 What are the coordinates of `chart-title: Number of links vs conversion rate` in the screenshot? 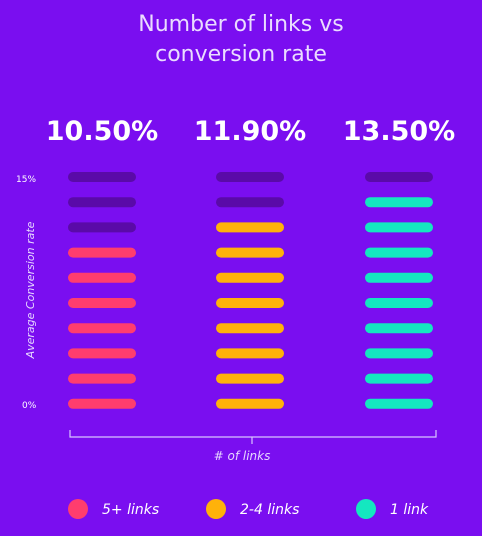 It's located at (241, 40).